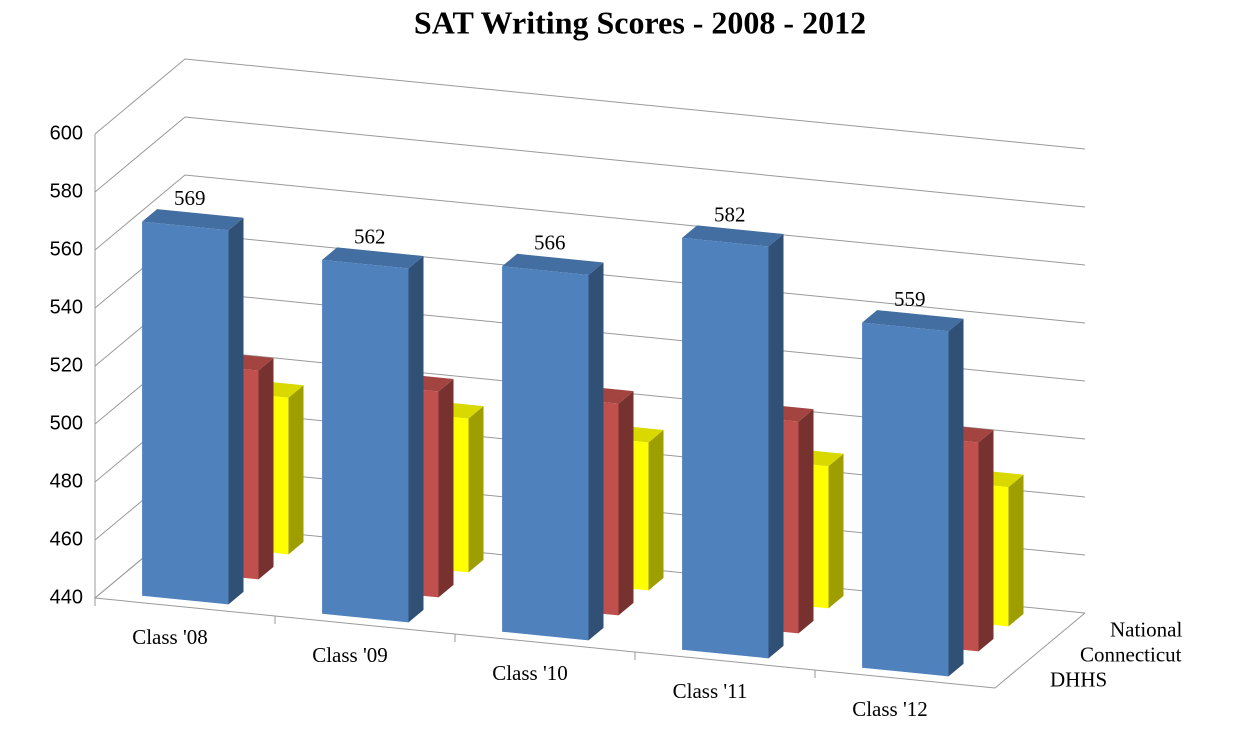 Image resolution: width=1247 pixels, height=749 pixels. What do you see at coordinates (66, 597) in the screenshot?
I see `y-tick-label: 440` at bounding box center [66, 597].